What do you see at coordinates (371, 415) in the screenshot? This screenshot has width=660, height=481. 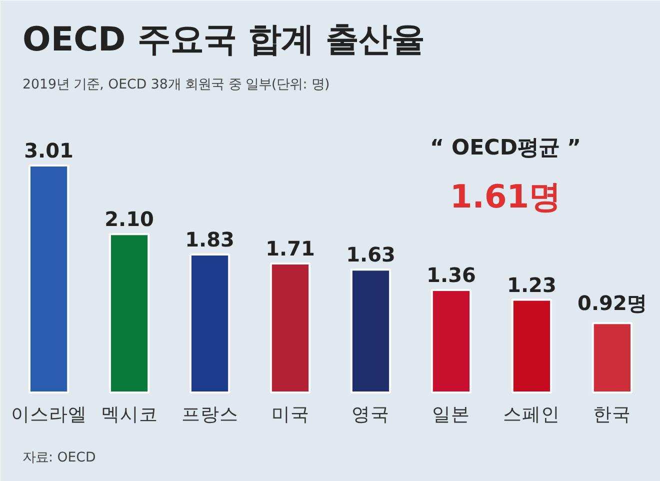 I see `x-tick-label: 영국` at bounding box center [371, 415].